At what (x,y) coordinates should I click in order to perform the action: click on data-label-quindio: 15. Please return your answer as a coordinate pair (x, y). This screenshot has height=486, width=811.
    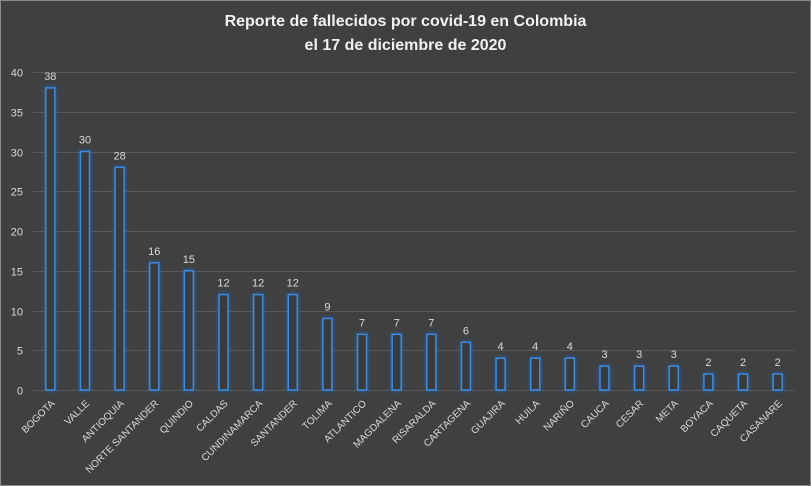
    Looking at the image, I should click on (189, 260).